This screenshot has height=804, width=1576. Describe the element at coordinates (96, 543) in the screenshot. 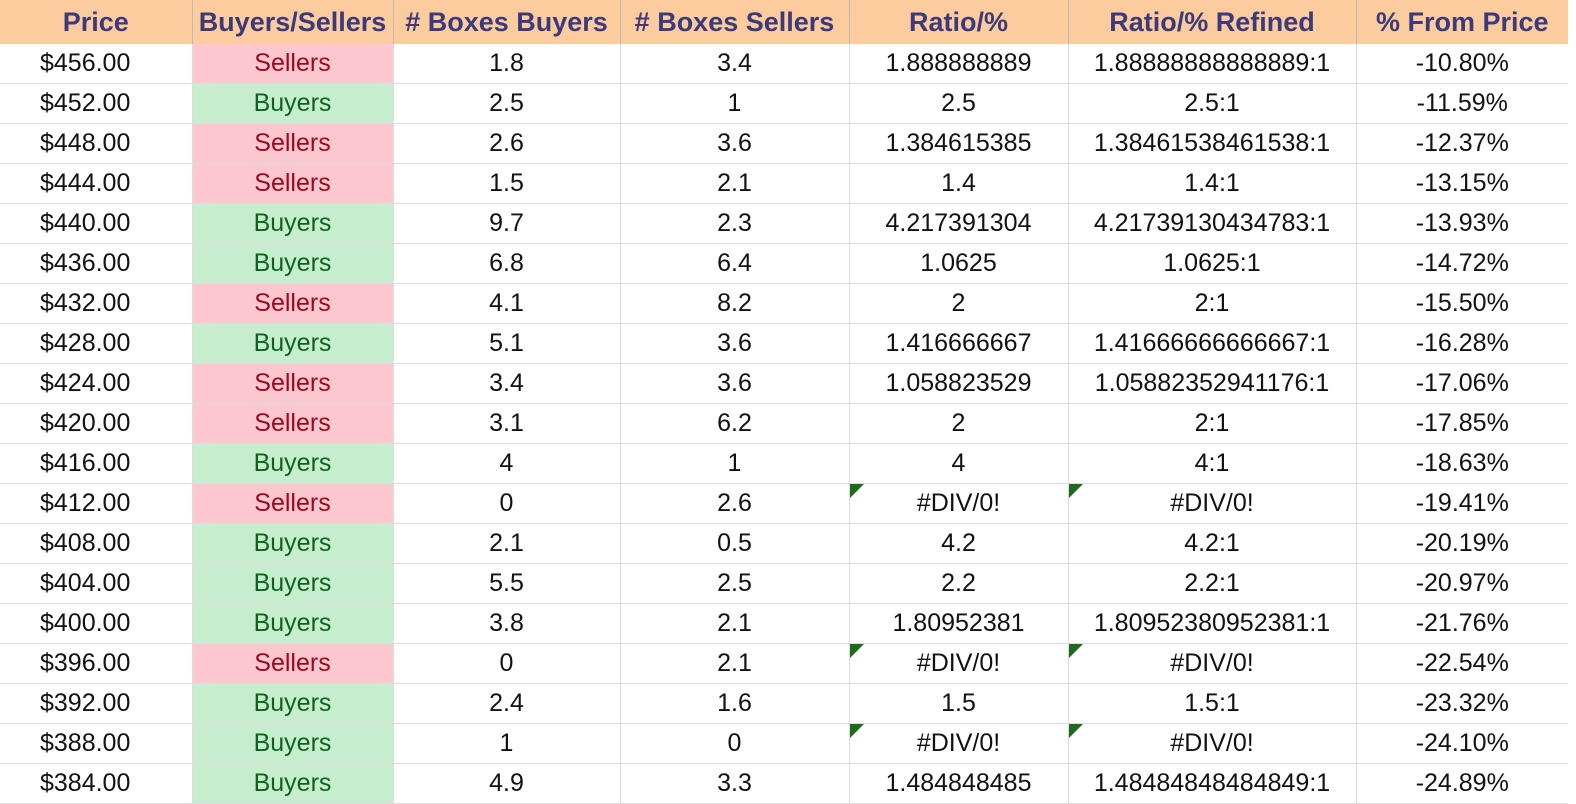

I see `price-cell: $408.00` at that location.